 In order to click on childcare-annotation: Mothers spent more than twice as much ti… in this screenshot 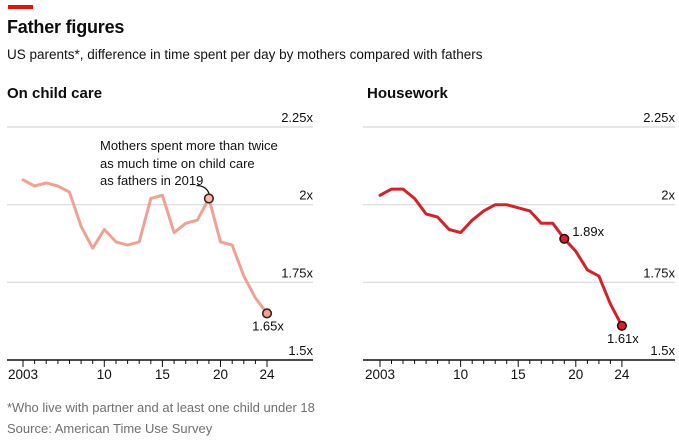, I will do `click(189, 163)`.